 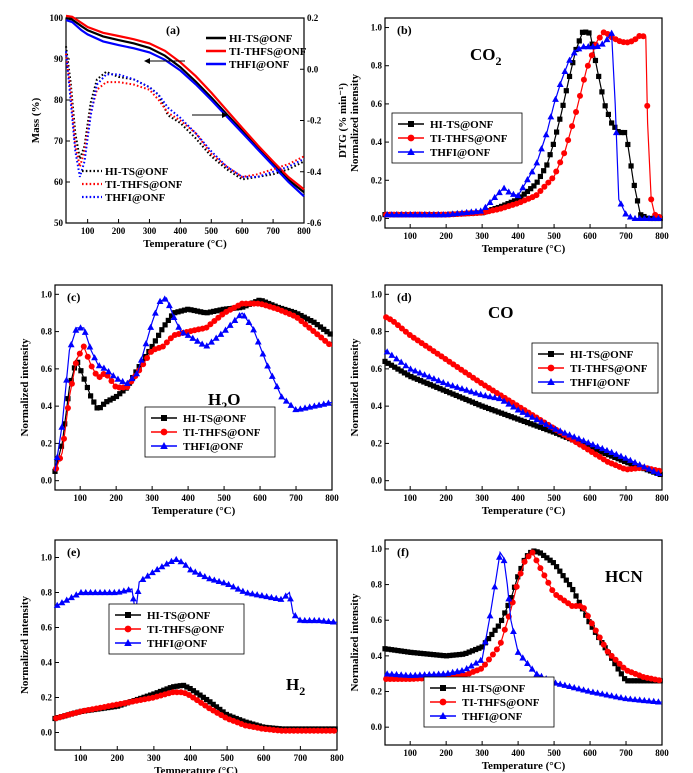 I want to click on legend: HI-TS@ONF TI-THFS@ONF THFI@ONF, so click(x=210, y=432).